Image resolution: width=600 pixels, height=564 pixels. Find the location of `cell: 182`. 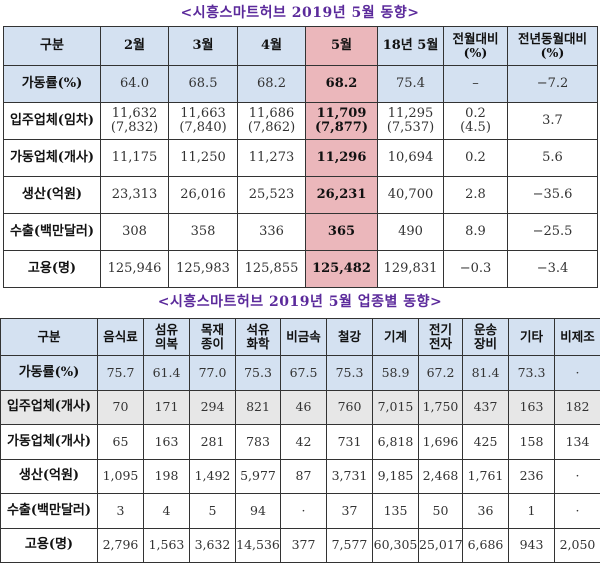

cell: 182 is located at coordinates (577, 407).